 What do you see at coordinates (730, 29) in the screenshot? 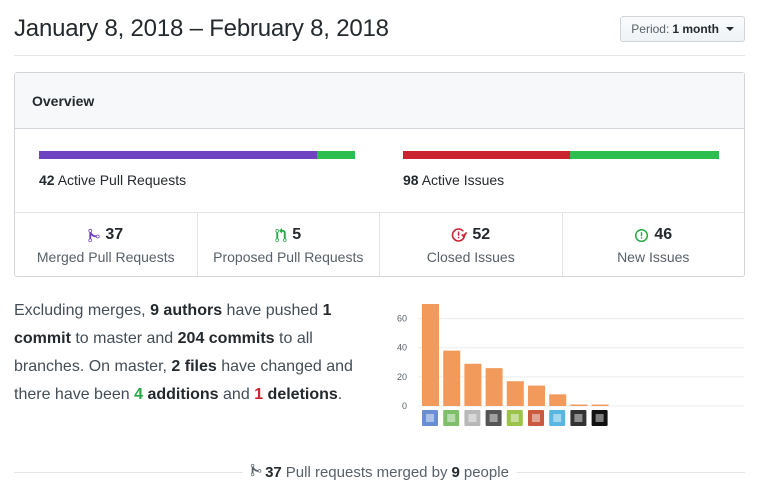
I see `chevron-down-icon` at bounding box center [730, 29].